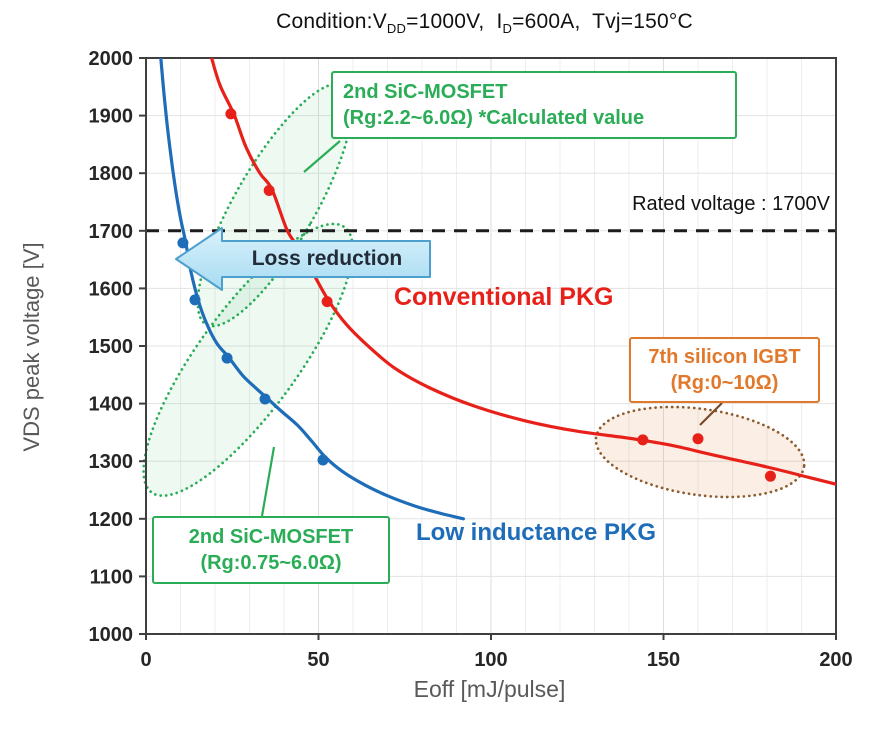  Describe the element at coordinates (111, 635) in the screenshot. I see `y-tick-label: 1000` at that location.